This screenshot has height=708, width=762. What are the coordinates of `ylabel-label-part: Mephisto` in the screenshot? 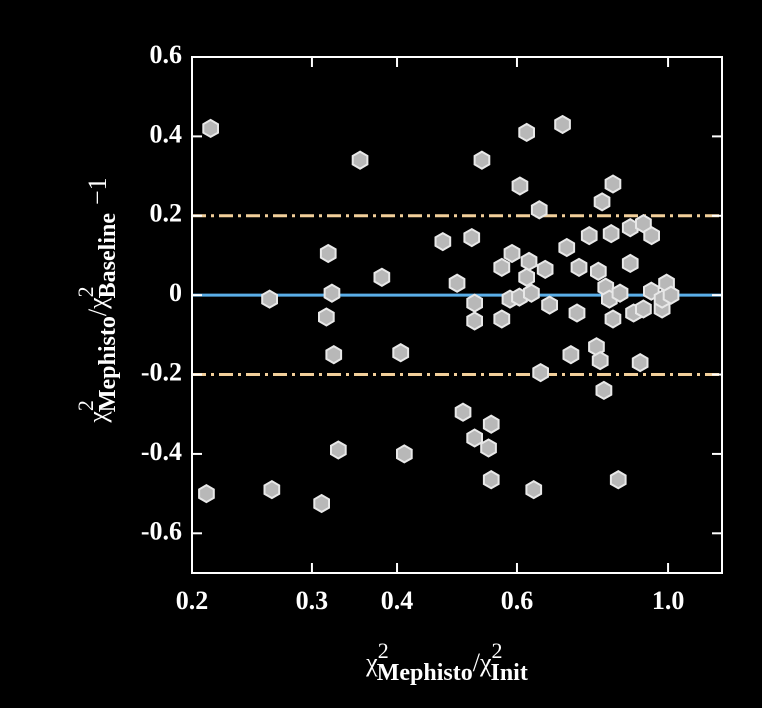 It's located at (108, 364).